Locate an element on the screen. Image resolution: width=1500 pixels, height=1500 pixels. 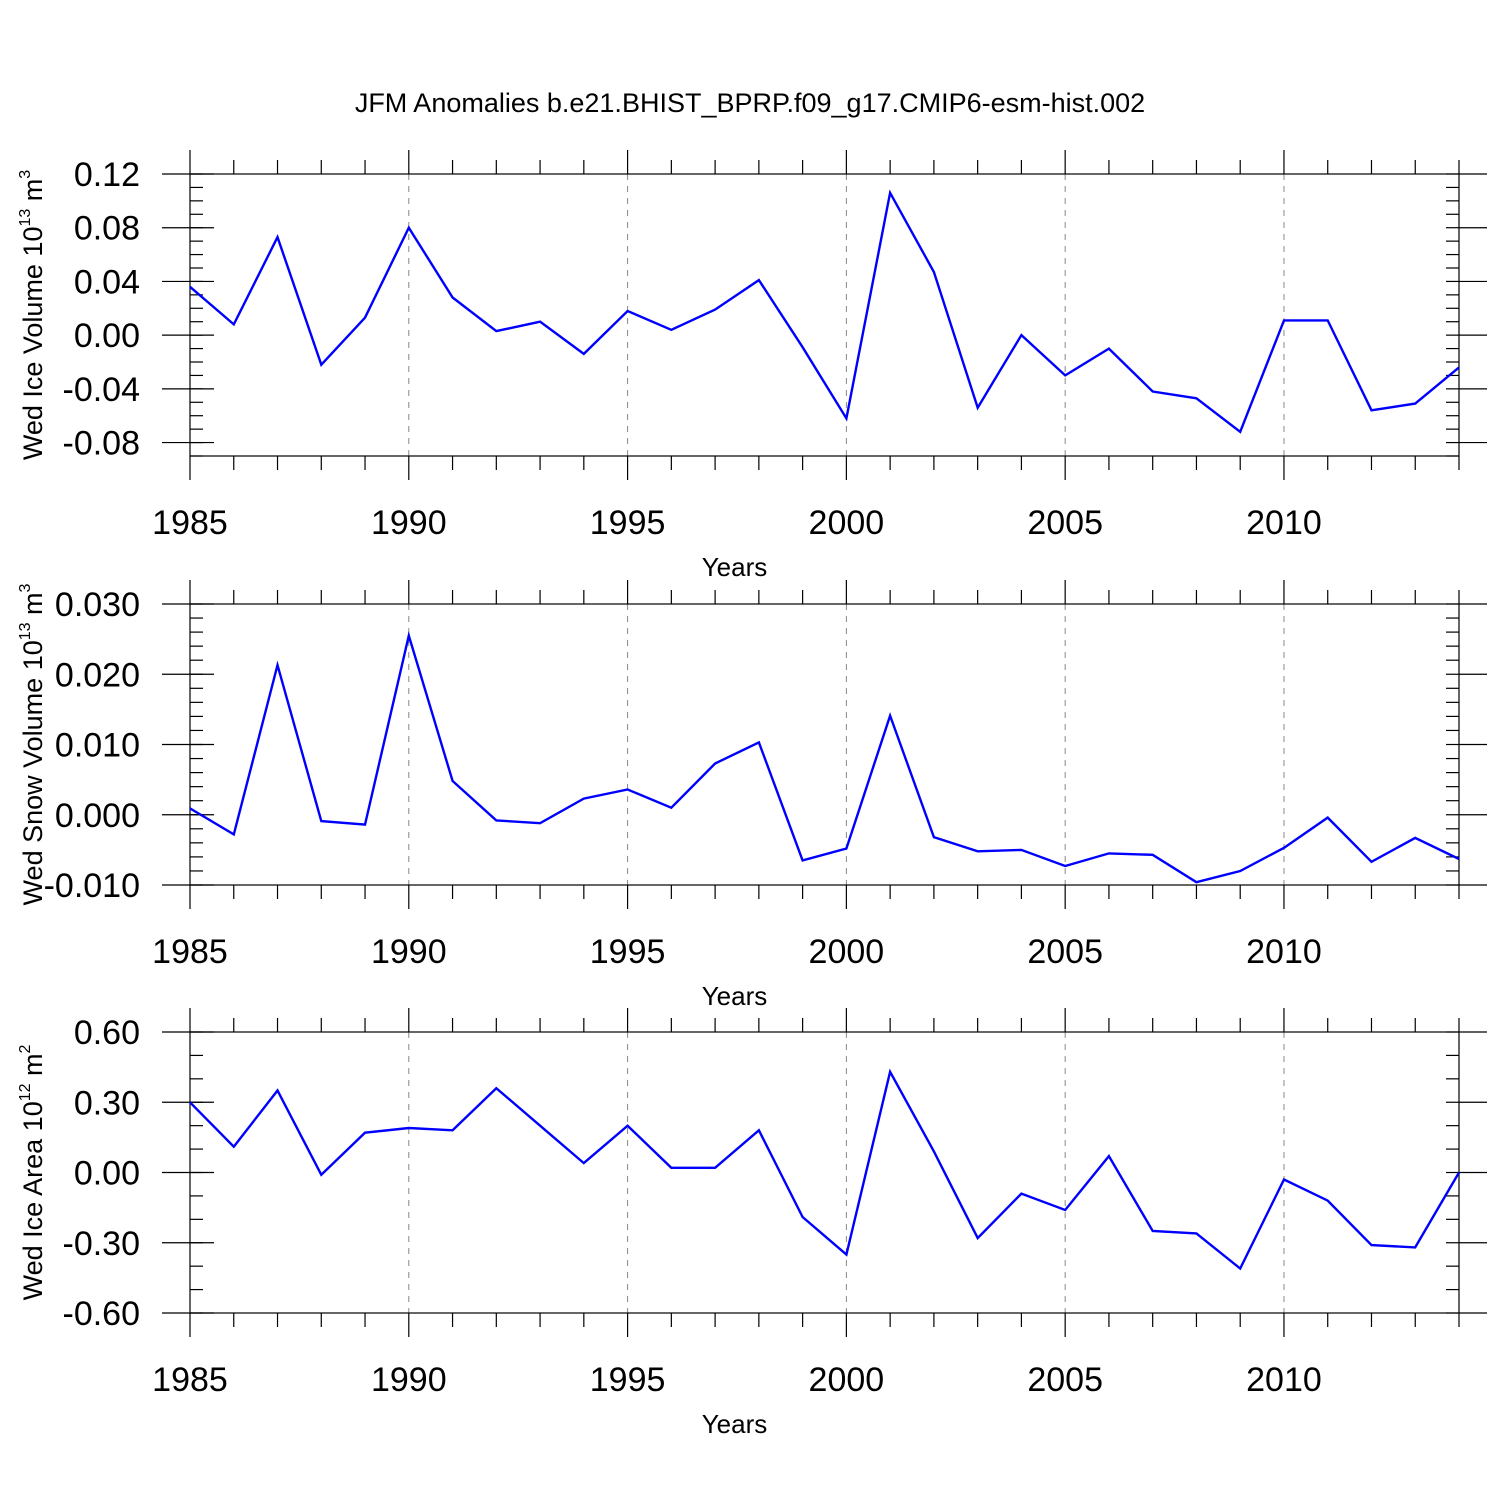
y-tick-label: -0.010 is located at coordinates (92, 886).